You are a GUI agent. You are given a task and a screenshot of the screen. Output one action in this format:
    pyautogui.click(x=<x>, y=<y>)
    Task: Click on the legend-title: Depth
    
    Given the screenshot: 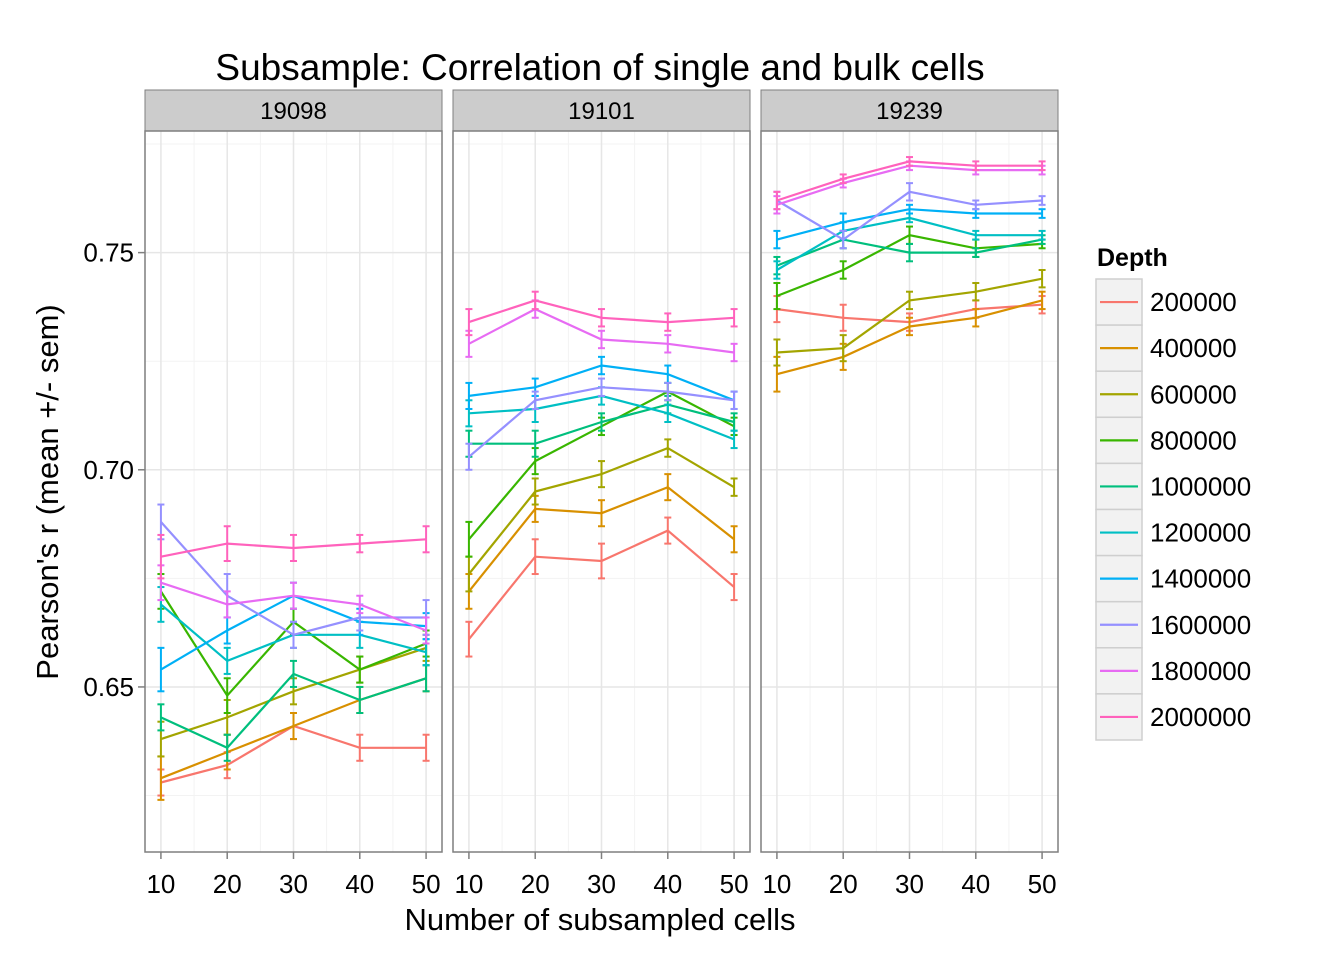 What is the action you would take?
    pyautogui.click(x=1132, y=258)
    